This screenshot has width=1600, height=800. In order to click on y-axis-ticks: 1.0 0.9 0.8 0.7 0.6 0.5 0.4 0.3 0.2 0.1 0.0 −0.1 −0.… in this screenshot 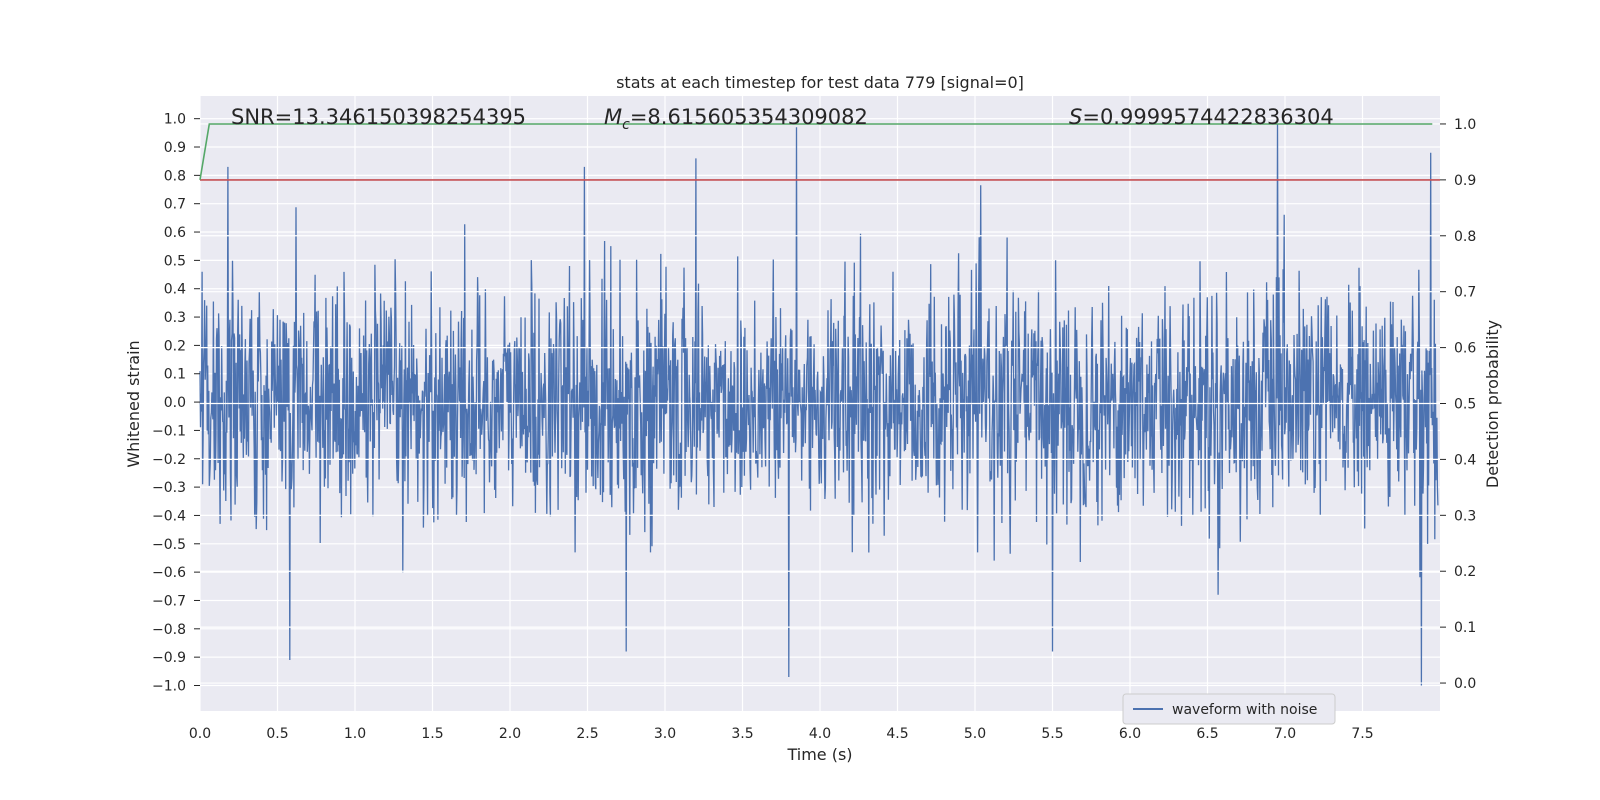, I will do `click(176, 403)`.